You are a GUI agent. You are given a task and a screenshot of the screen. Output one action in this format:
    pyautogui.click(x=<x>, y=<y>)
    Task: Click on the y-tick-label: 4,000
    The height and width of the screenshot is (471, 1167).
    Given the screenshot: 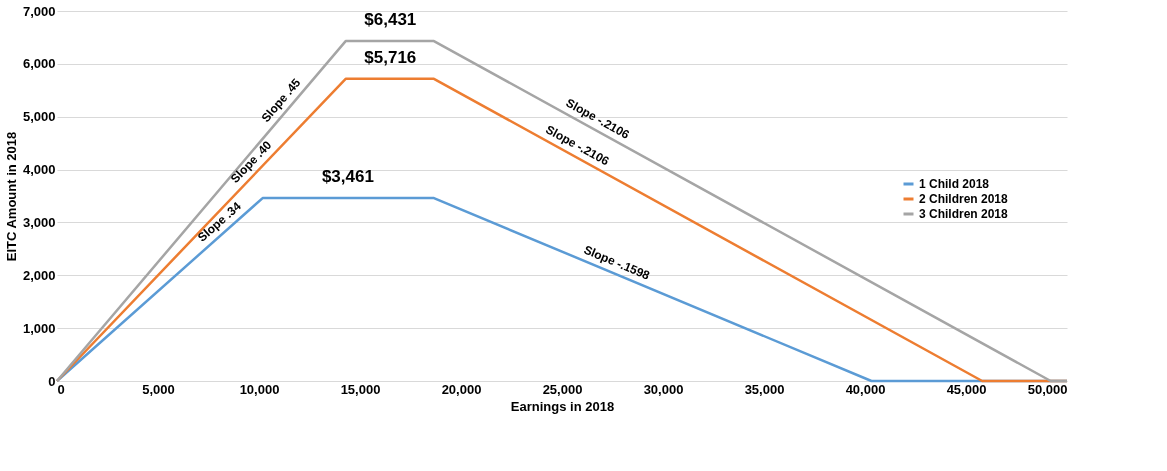 What is the action you would take?
    pyautogui.click(x=39, y=170)
    